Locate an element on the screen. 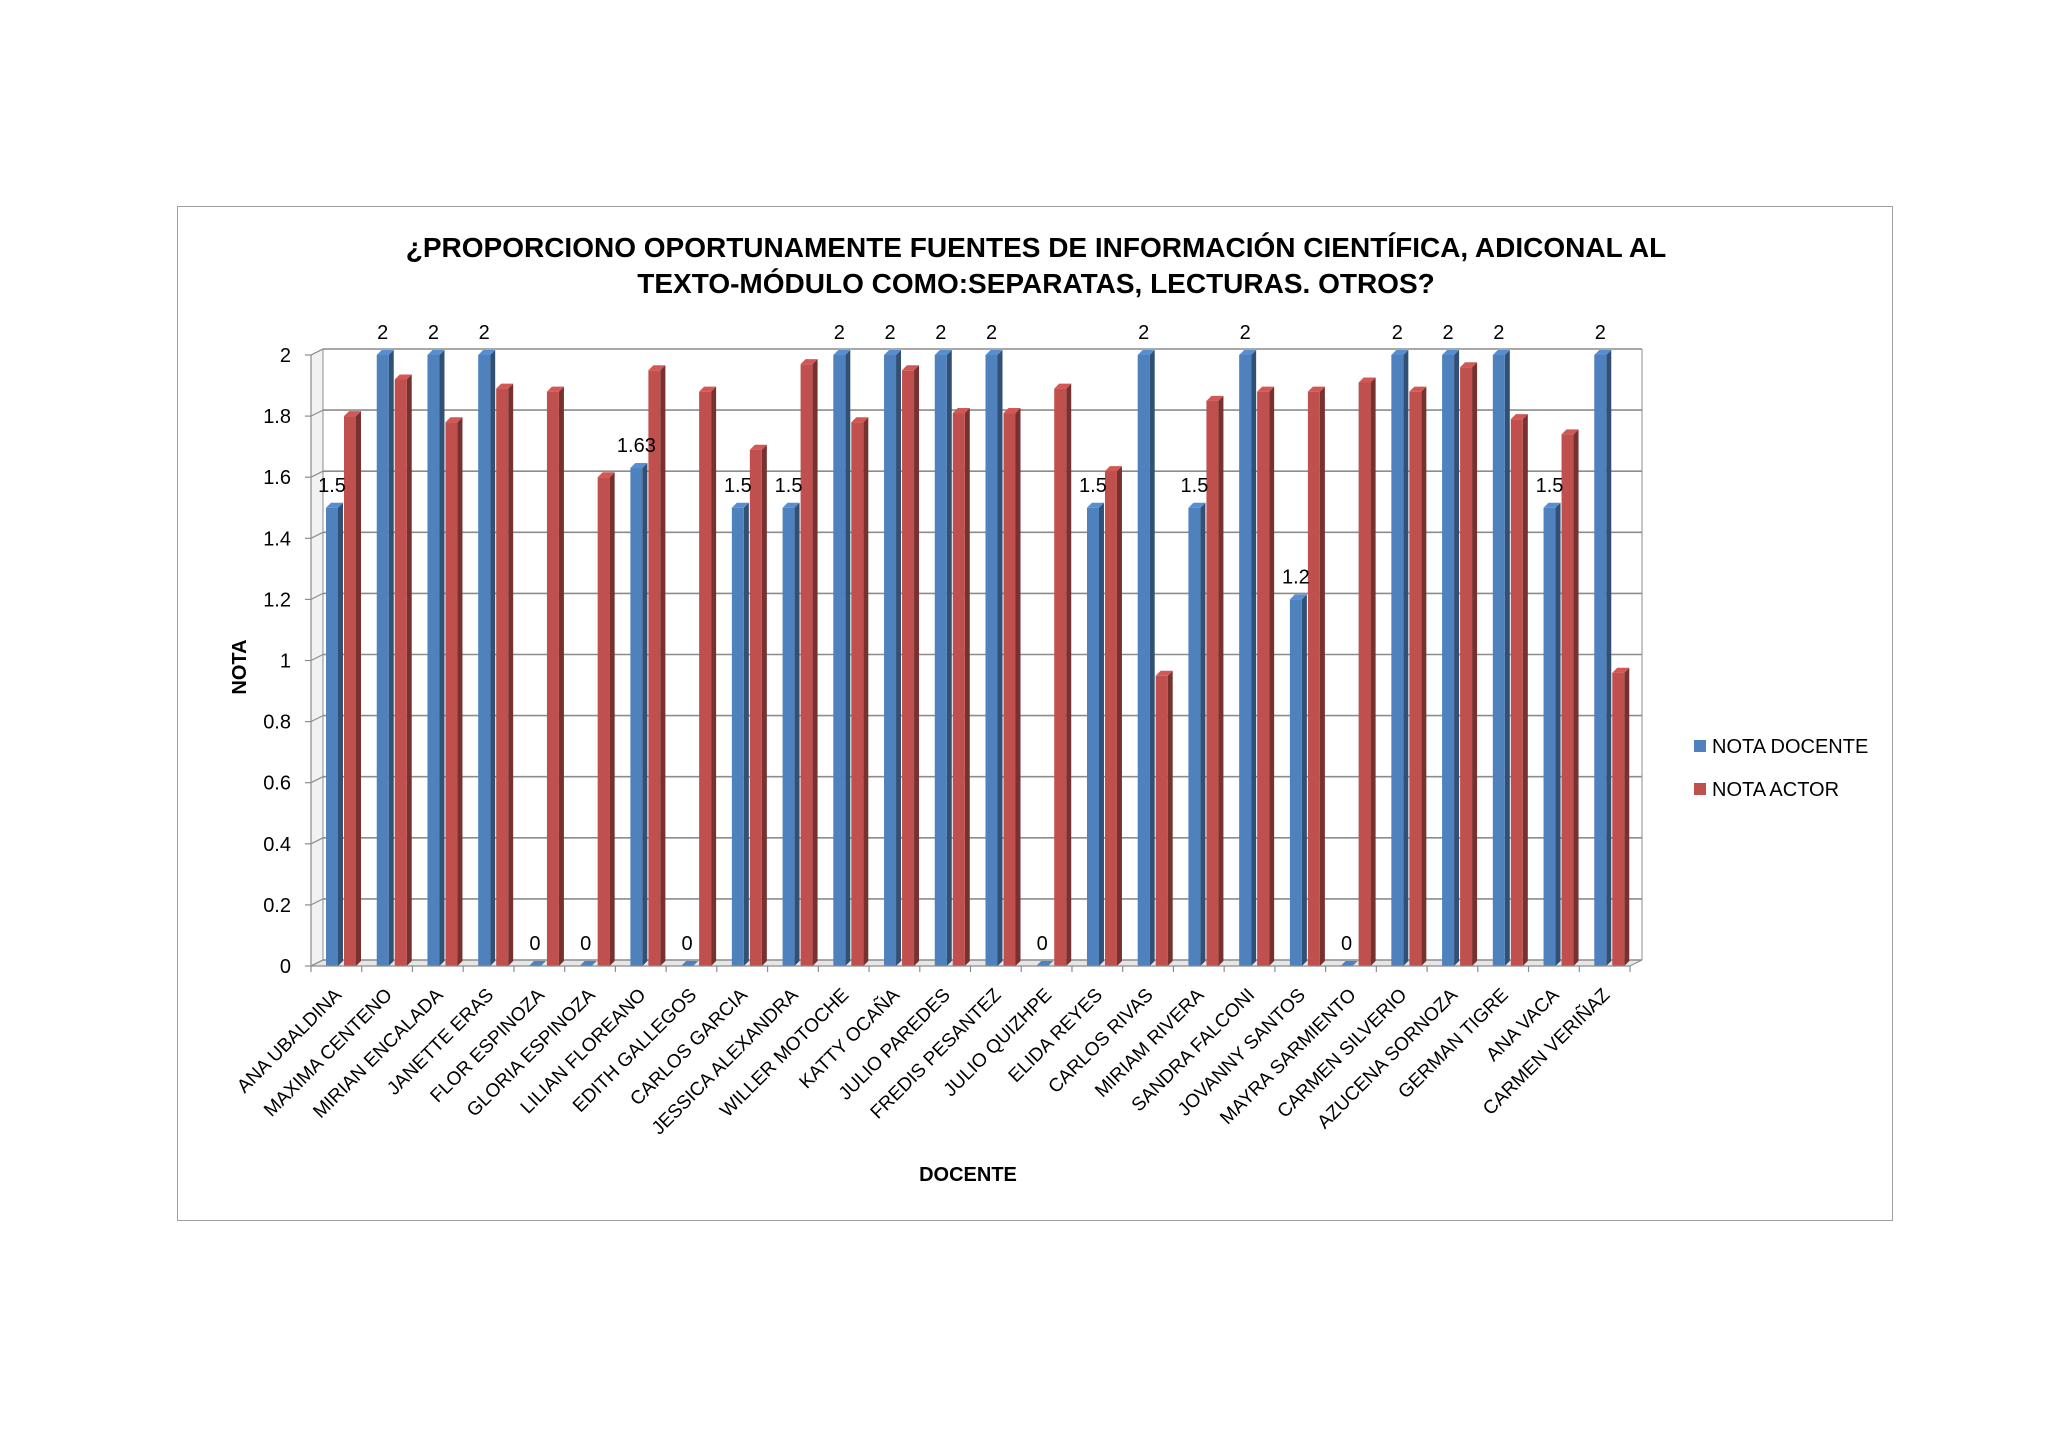  data-label: 1.2 is located at coordinates (1296, 577).